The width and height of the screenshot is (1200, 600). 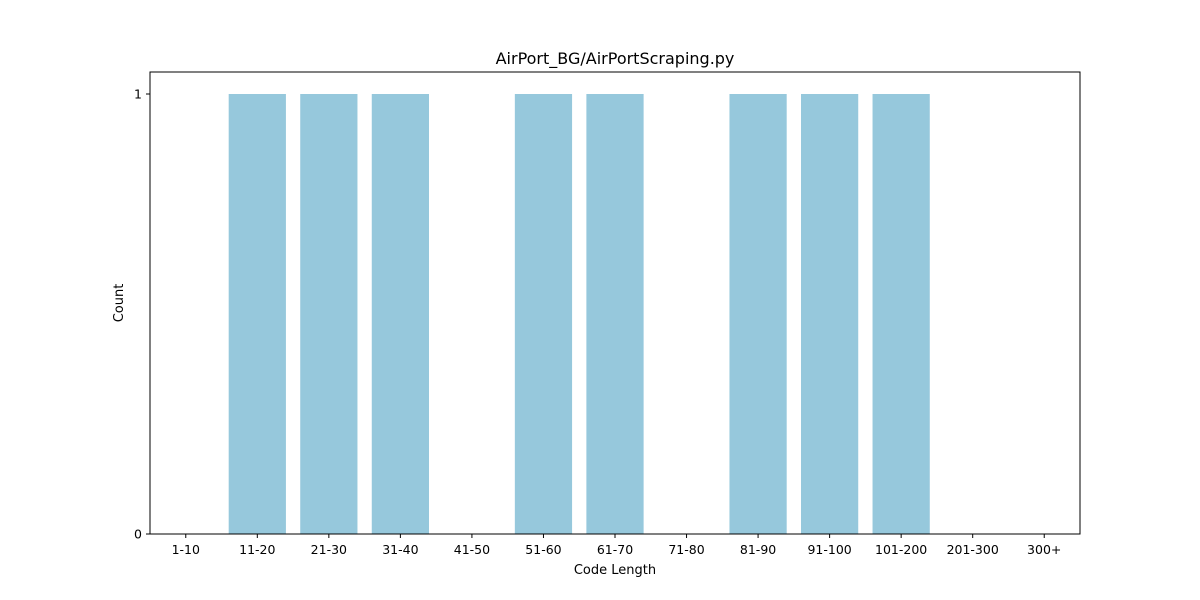 I want to click on y-tick-label: 0, so click(x=138, y=534).